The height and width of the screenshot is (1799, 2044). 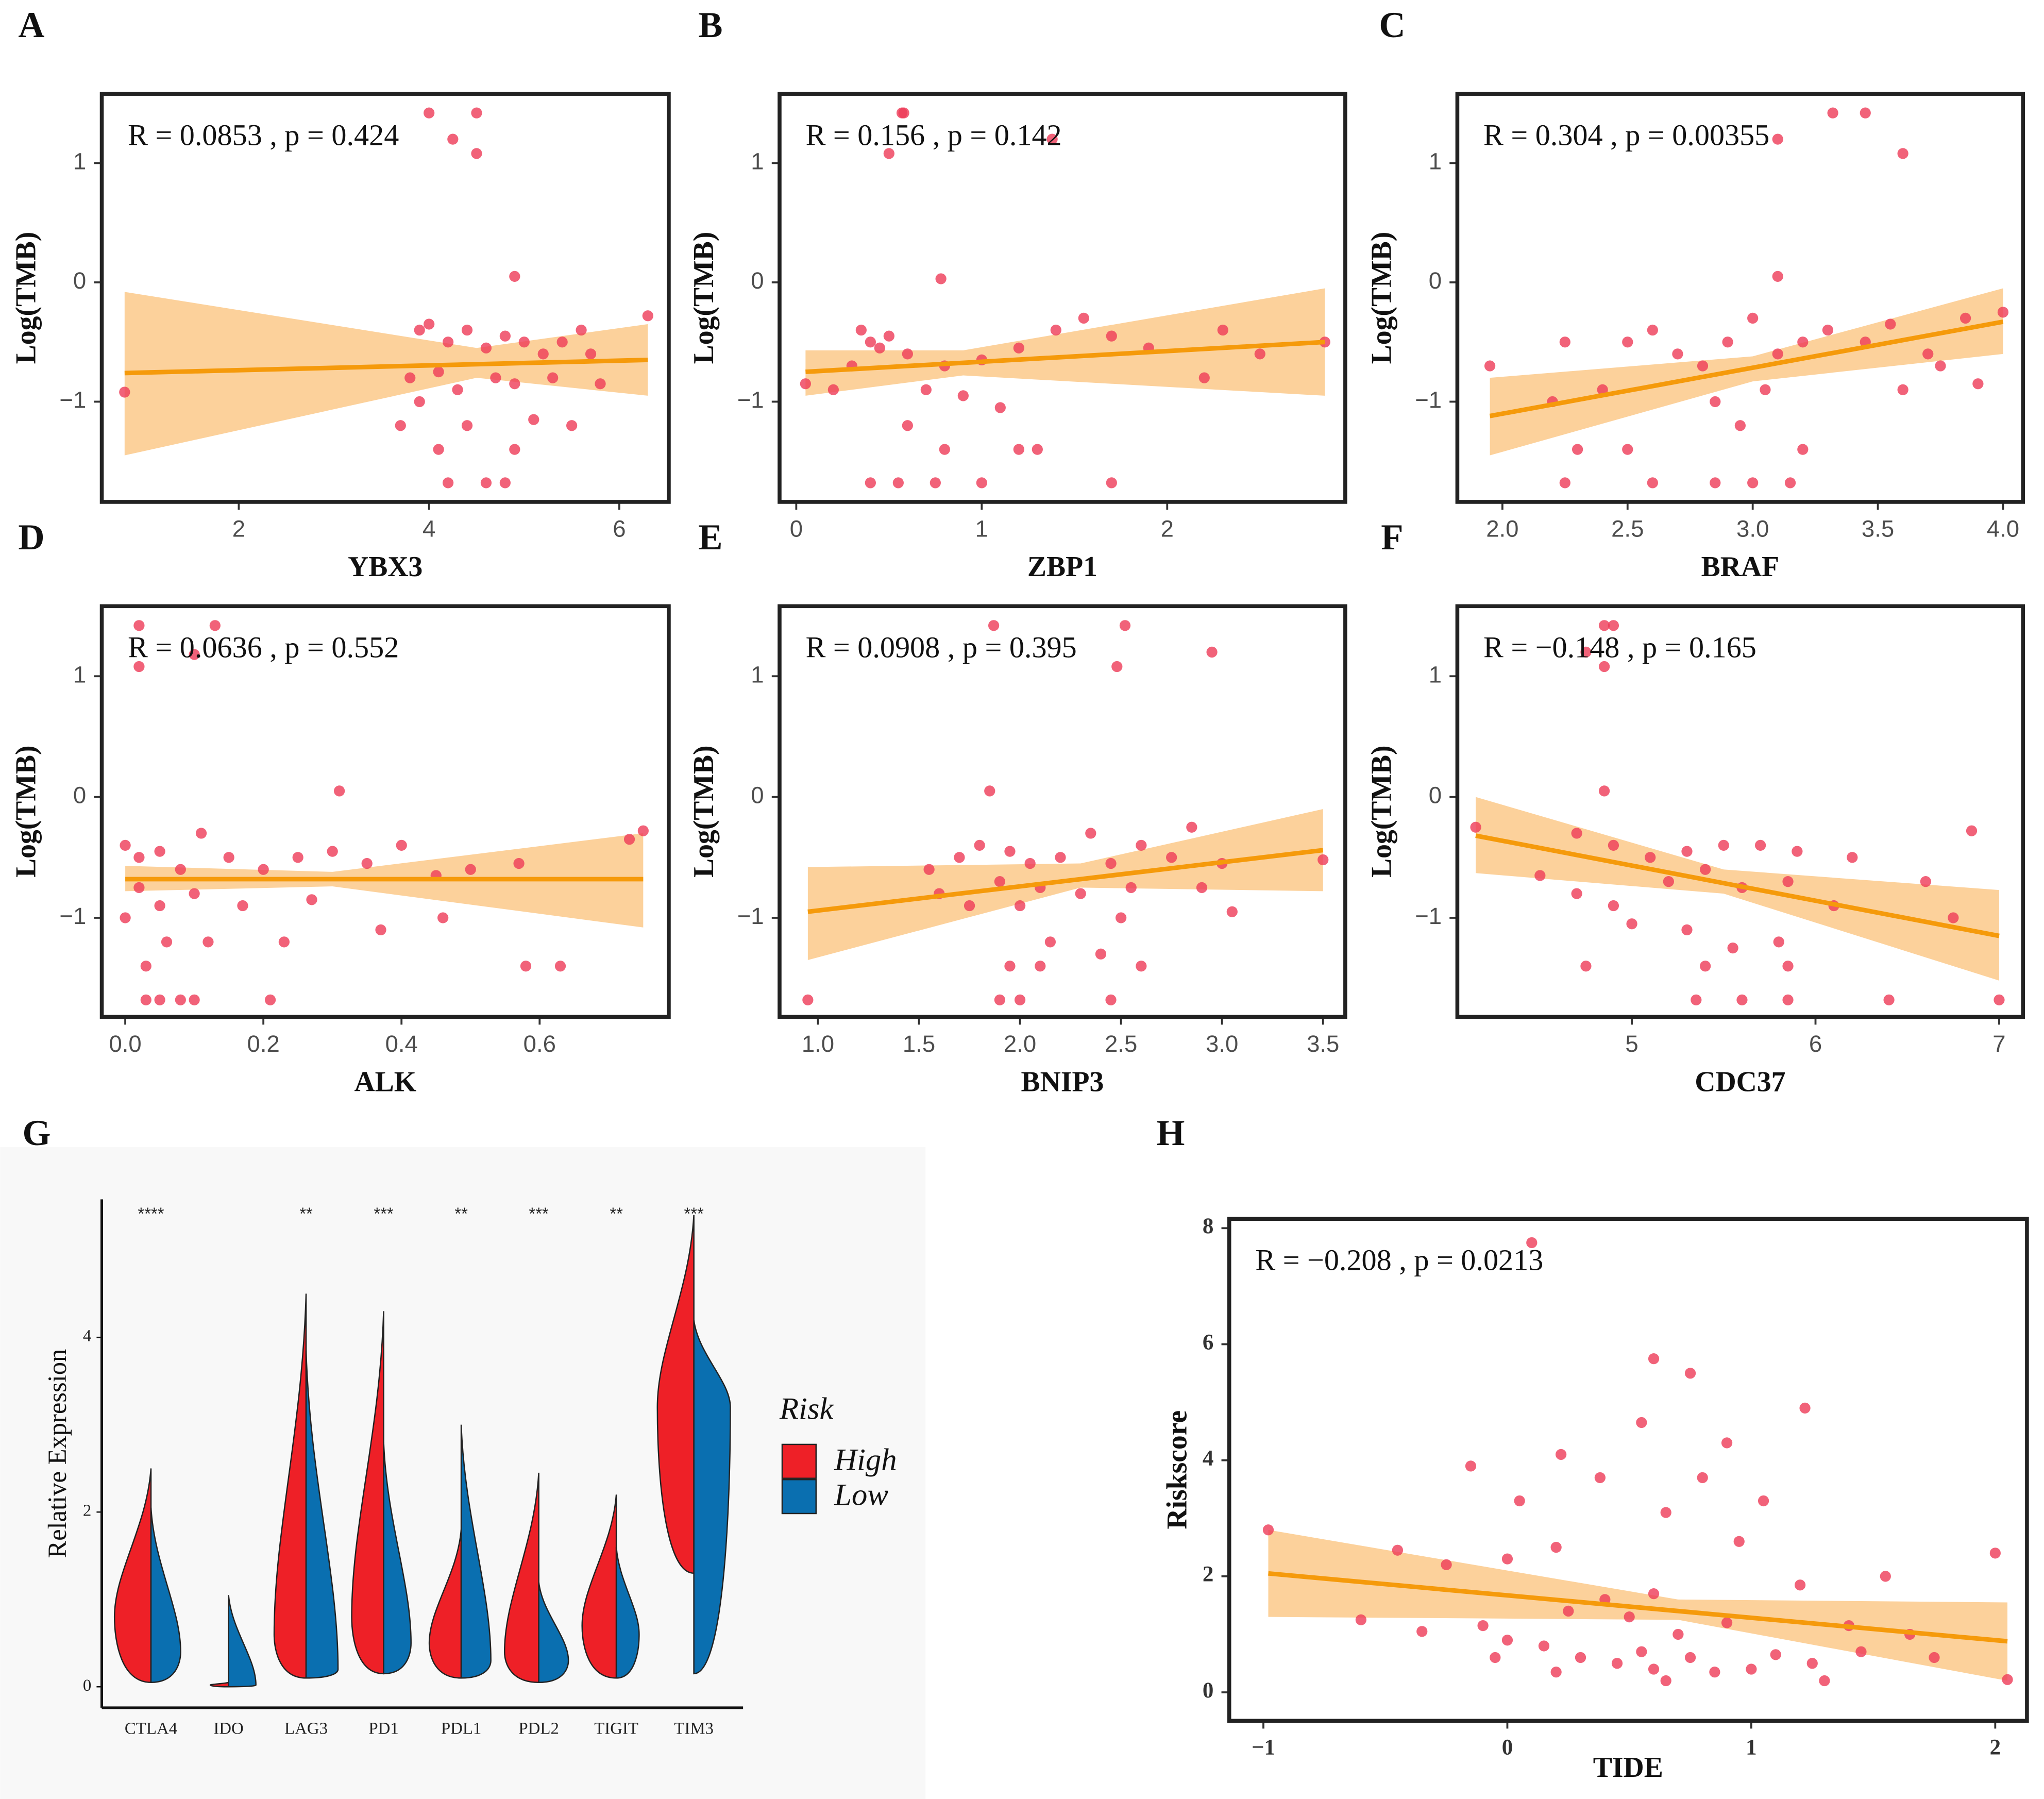 What do you see at coordinates (538, 1728) in the screenshot?
I see `x-tick-label: PDL2` at bounding box center [538, 1728].